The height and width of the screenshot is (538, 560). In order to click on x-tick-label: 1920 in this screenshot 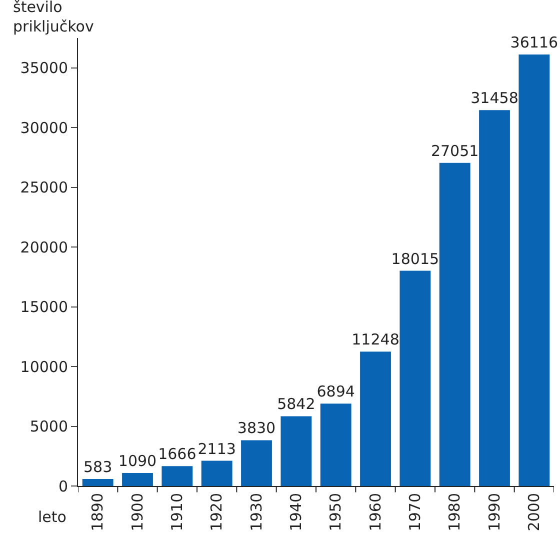, I will do `click(217, 512)`.